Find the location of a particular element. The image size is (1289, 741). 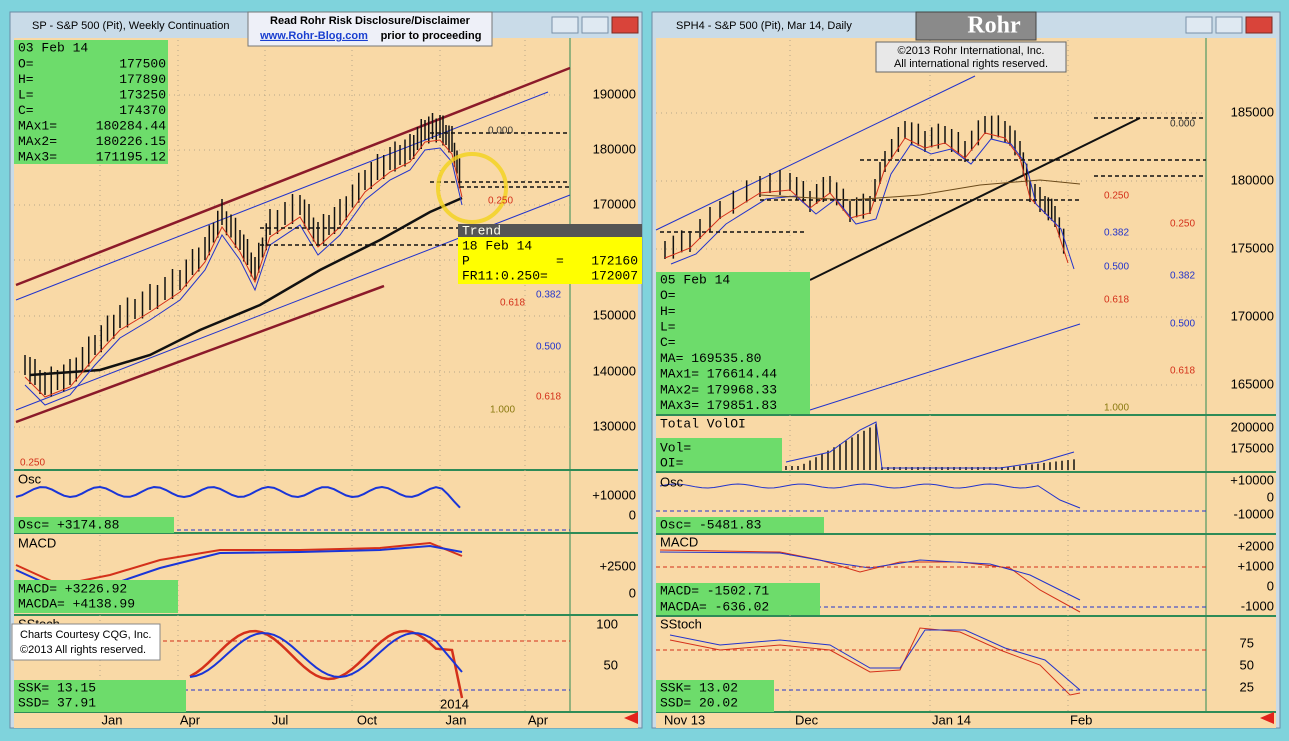

panel-label: Total VolOI is located at coordinates (703, 423).